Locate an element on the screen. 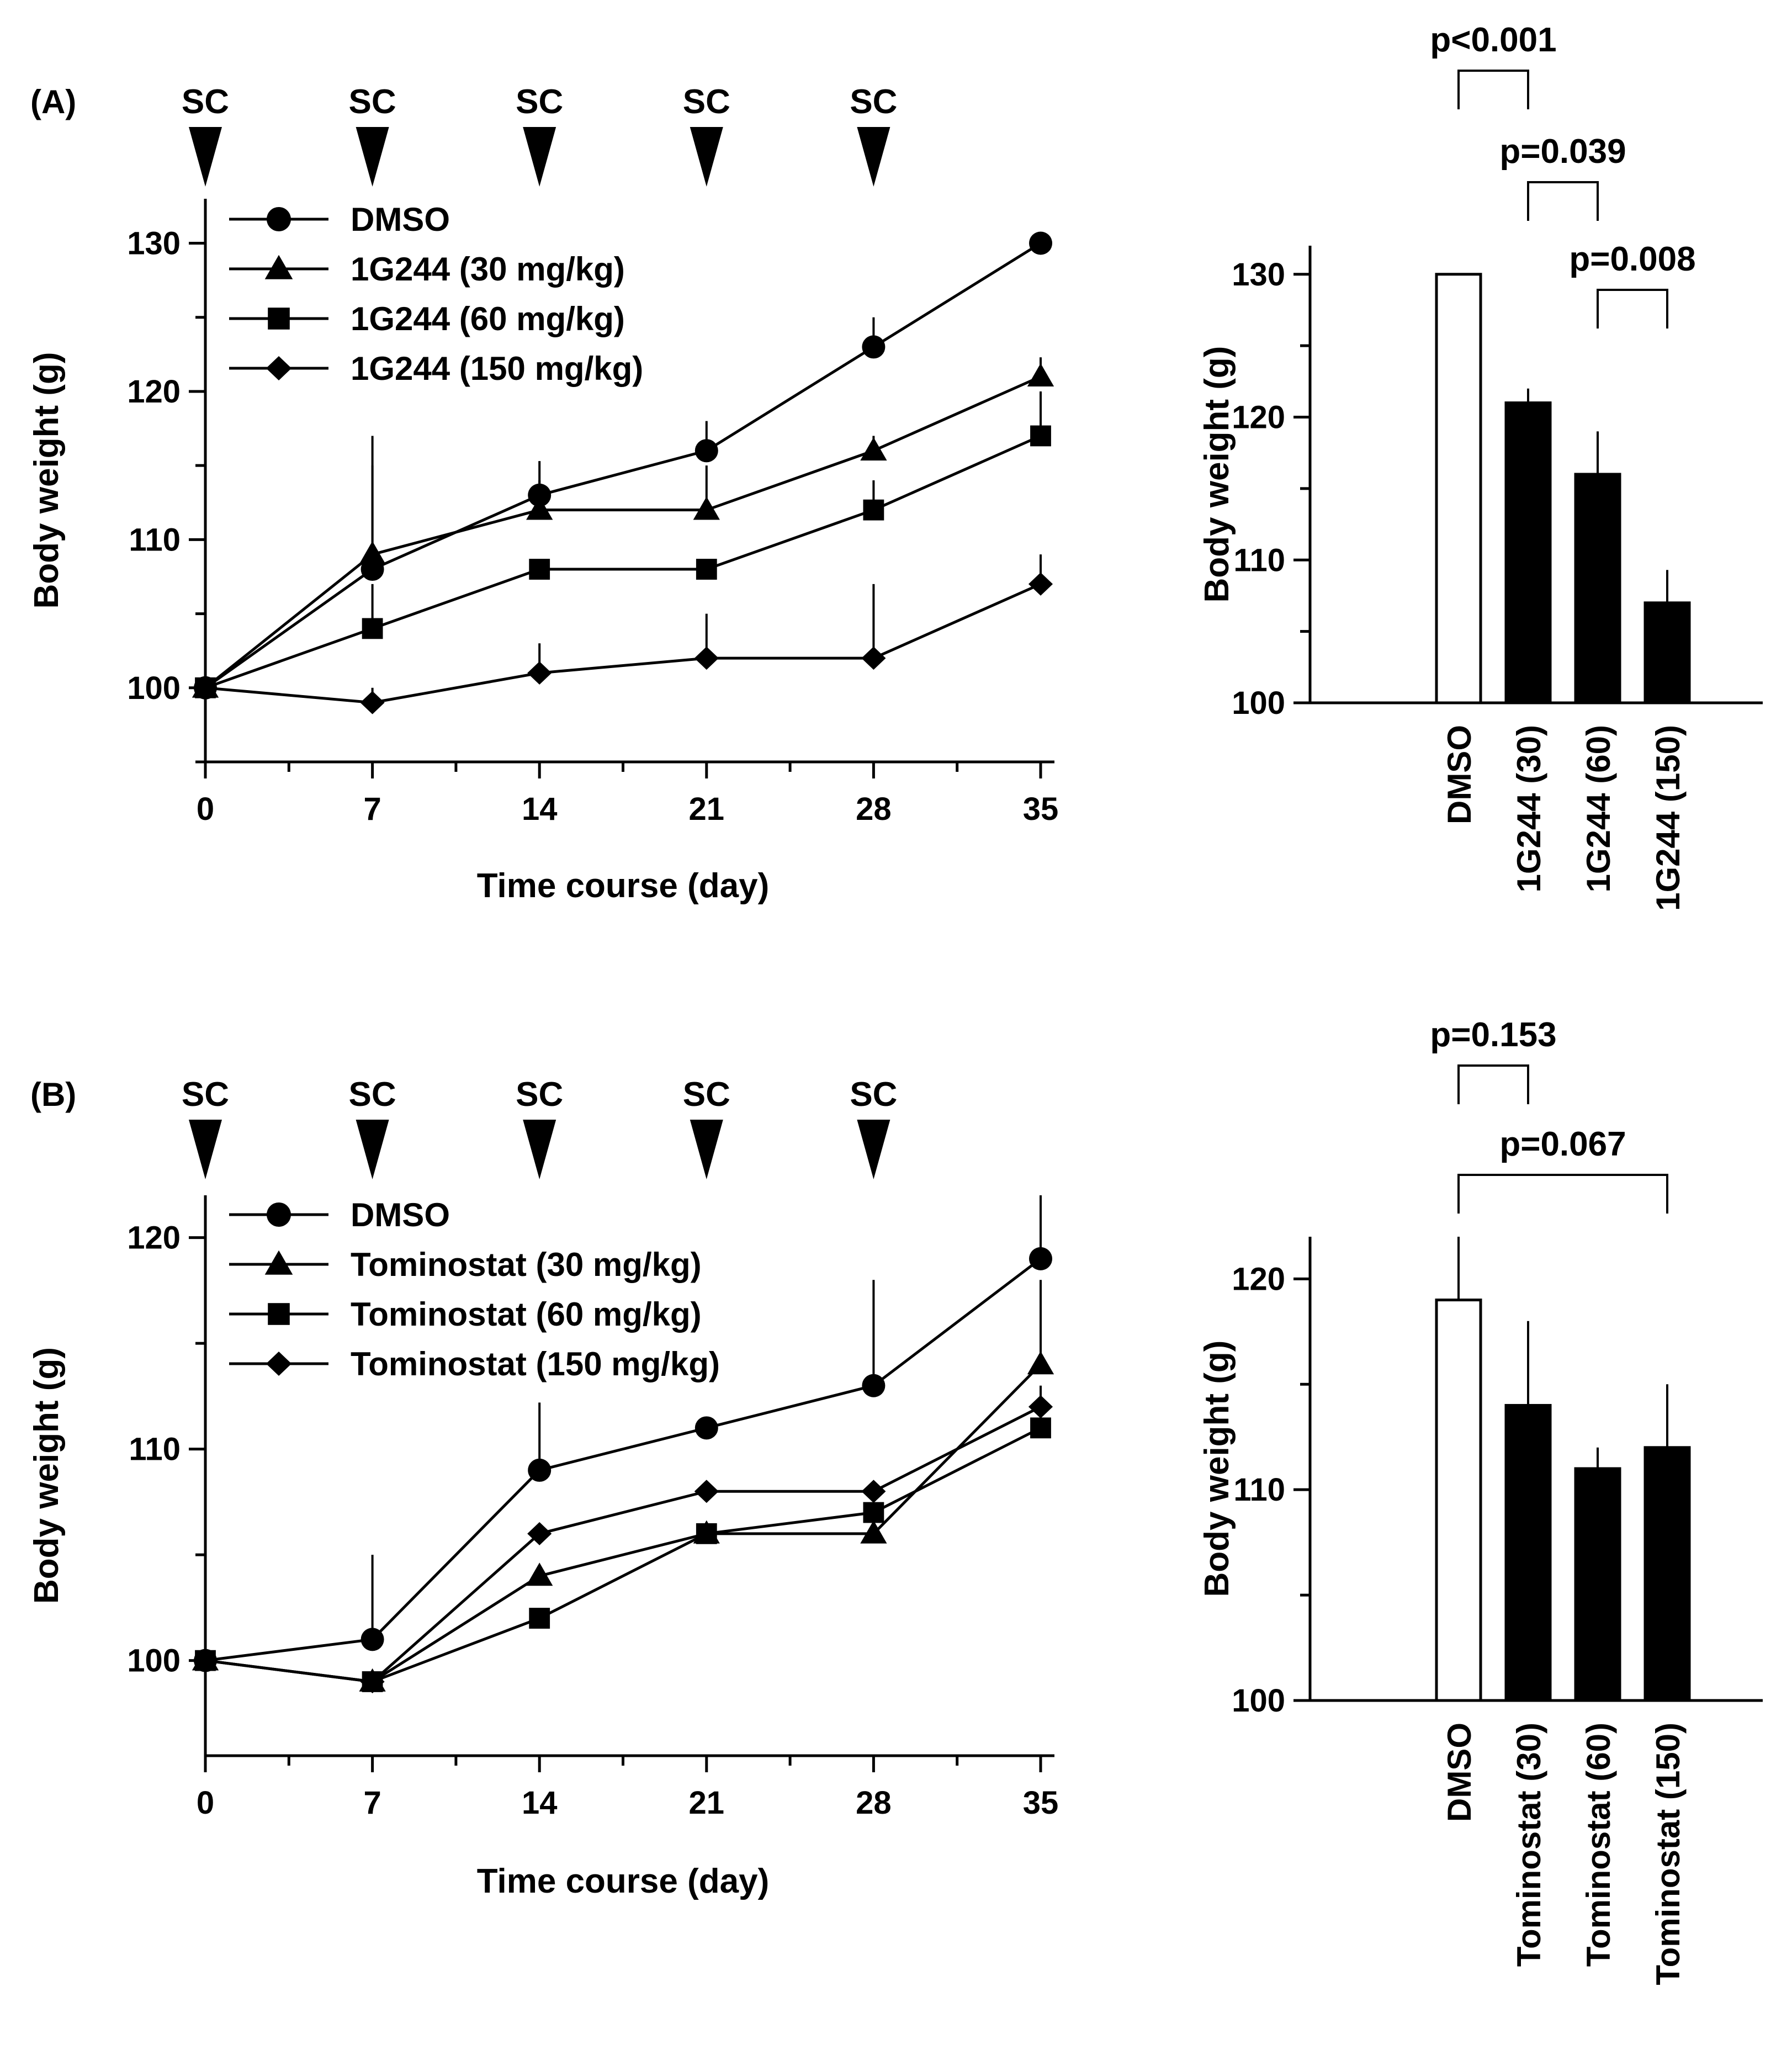 The image size is (1792, 2045). p-value-label: p<0.001 is located at coordinates (1493, 40).